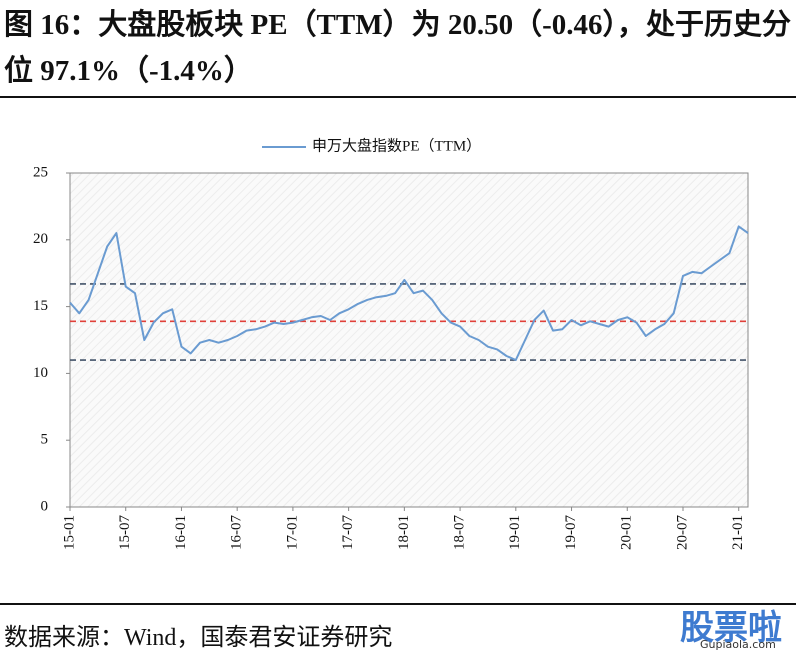 The image size is (796, 658). Describe the element at coordinates (198, 638) in the screenshot. I see `source: 数据来源：Wind，国泰君安证券研究` at that location.